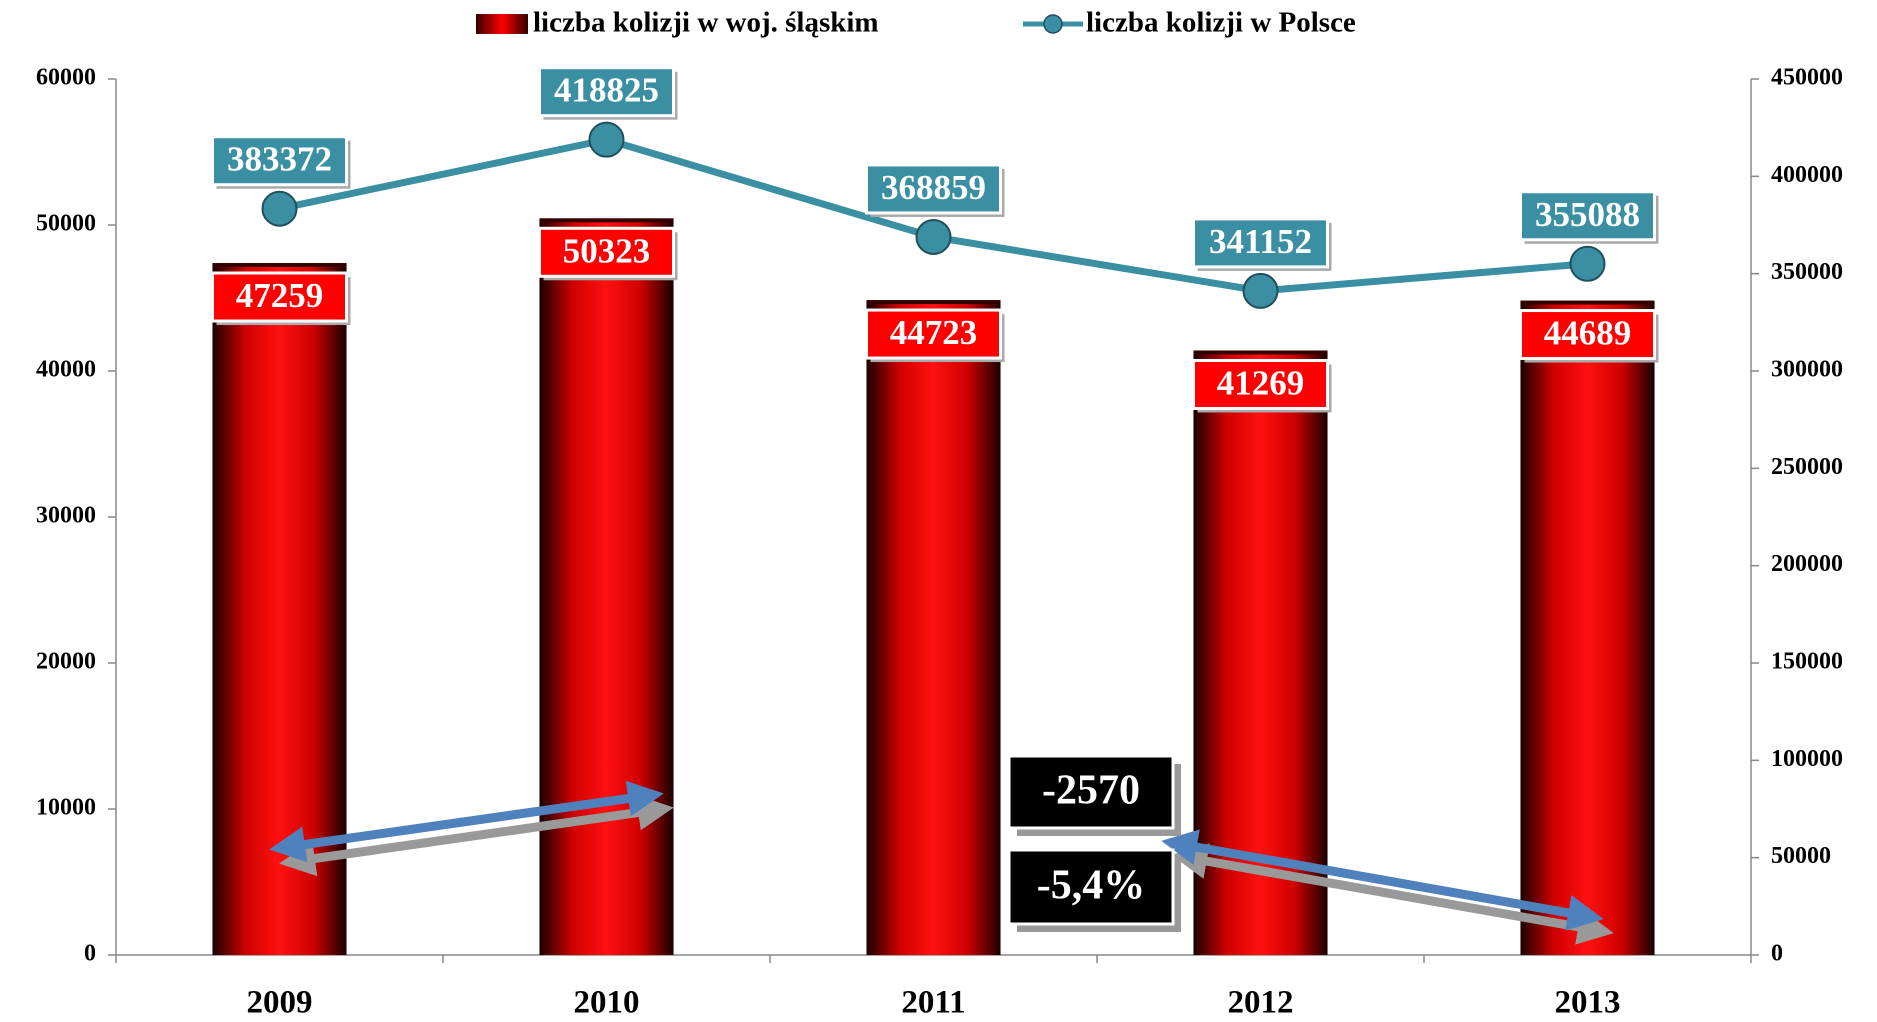 Image resolution: width=1877 pixels, height=1022 pixels. I want to click on value-label: 41269, so click(1261, 383).